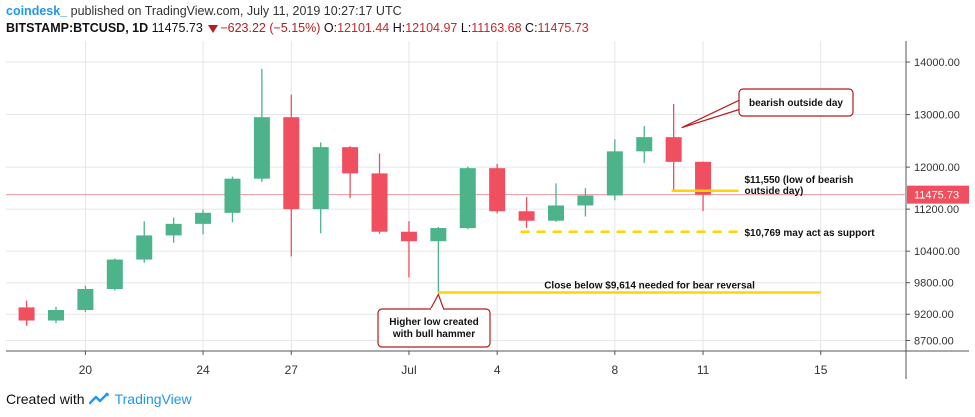  I want to click on open-label: O:, so click(330, 28).